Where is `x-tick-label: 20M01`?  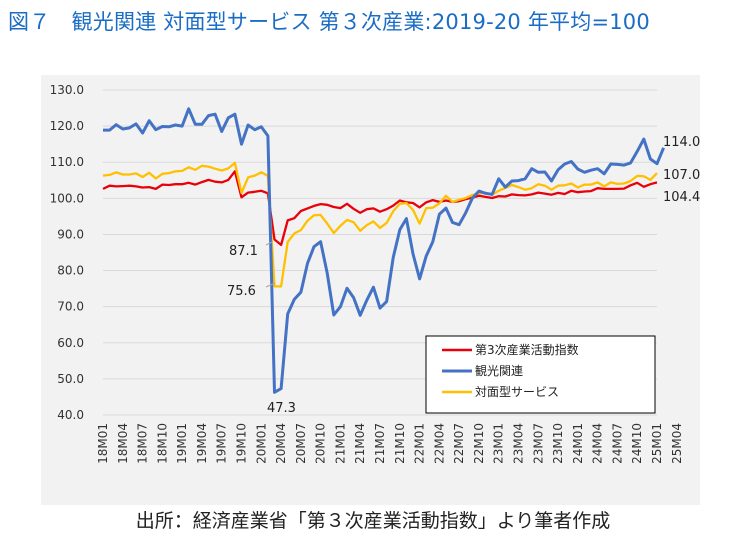 x-tick-label: 20M01 is located at coordinates (261, 443).